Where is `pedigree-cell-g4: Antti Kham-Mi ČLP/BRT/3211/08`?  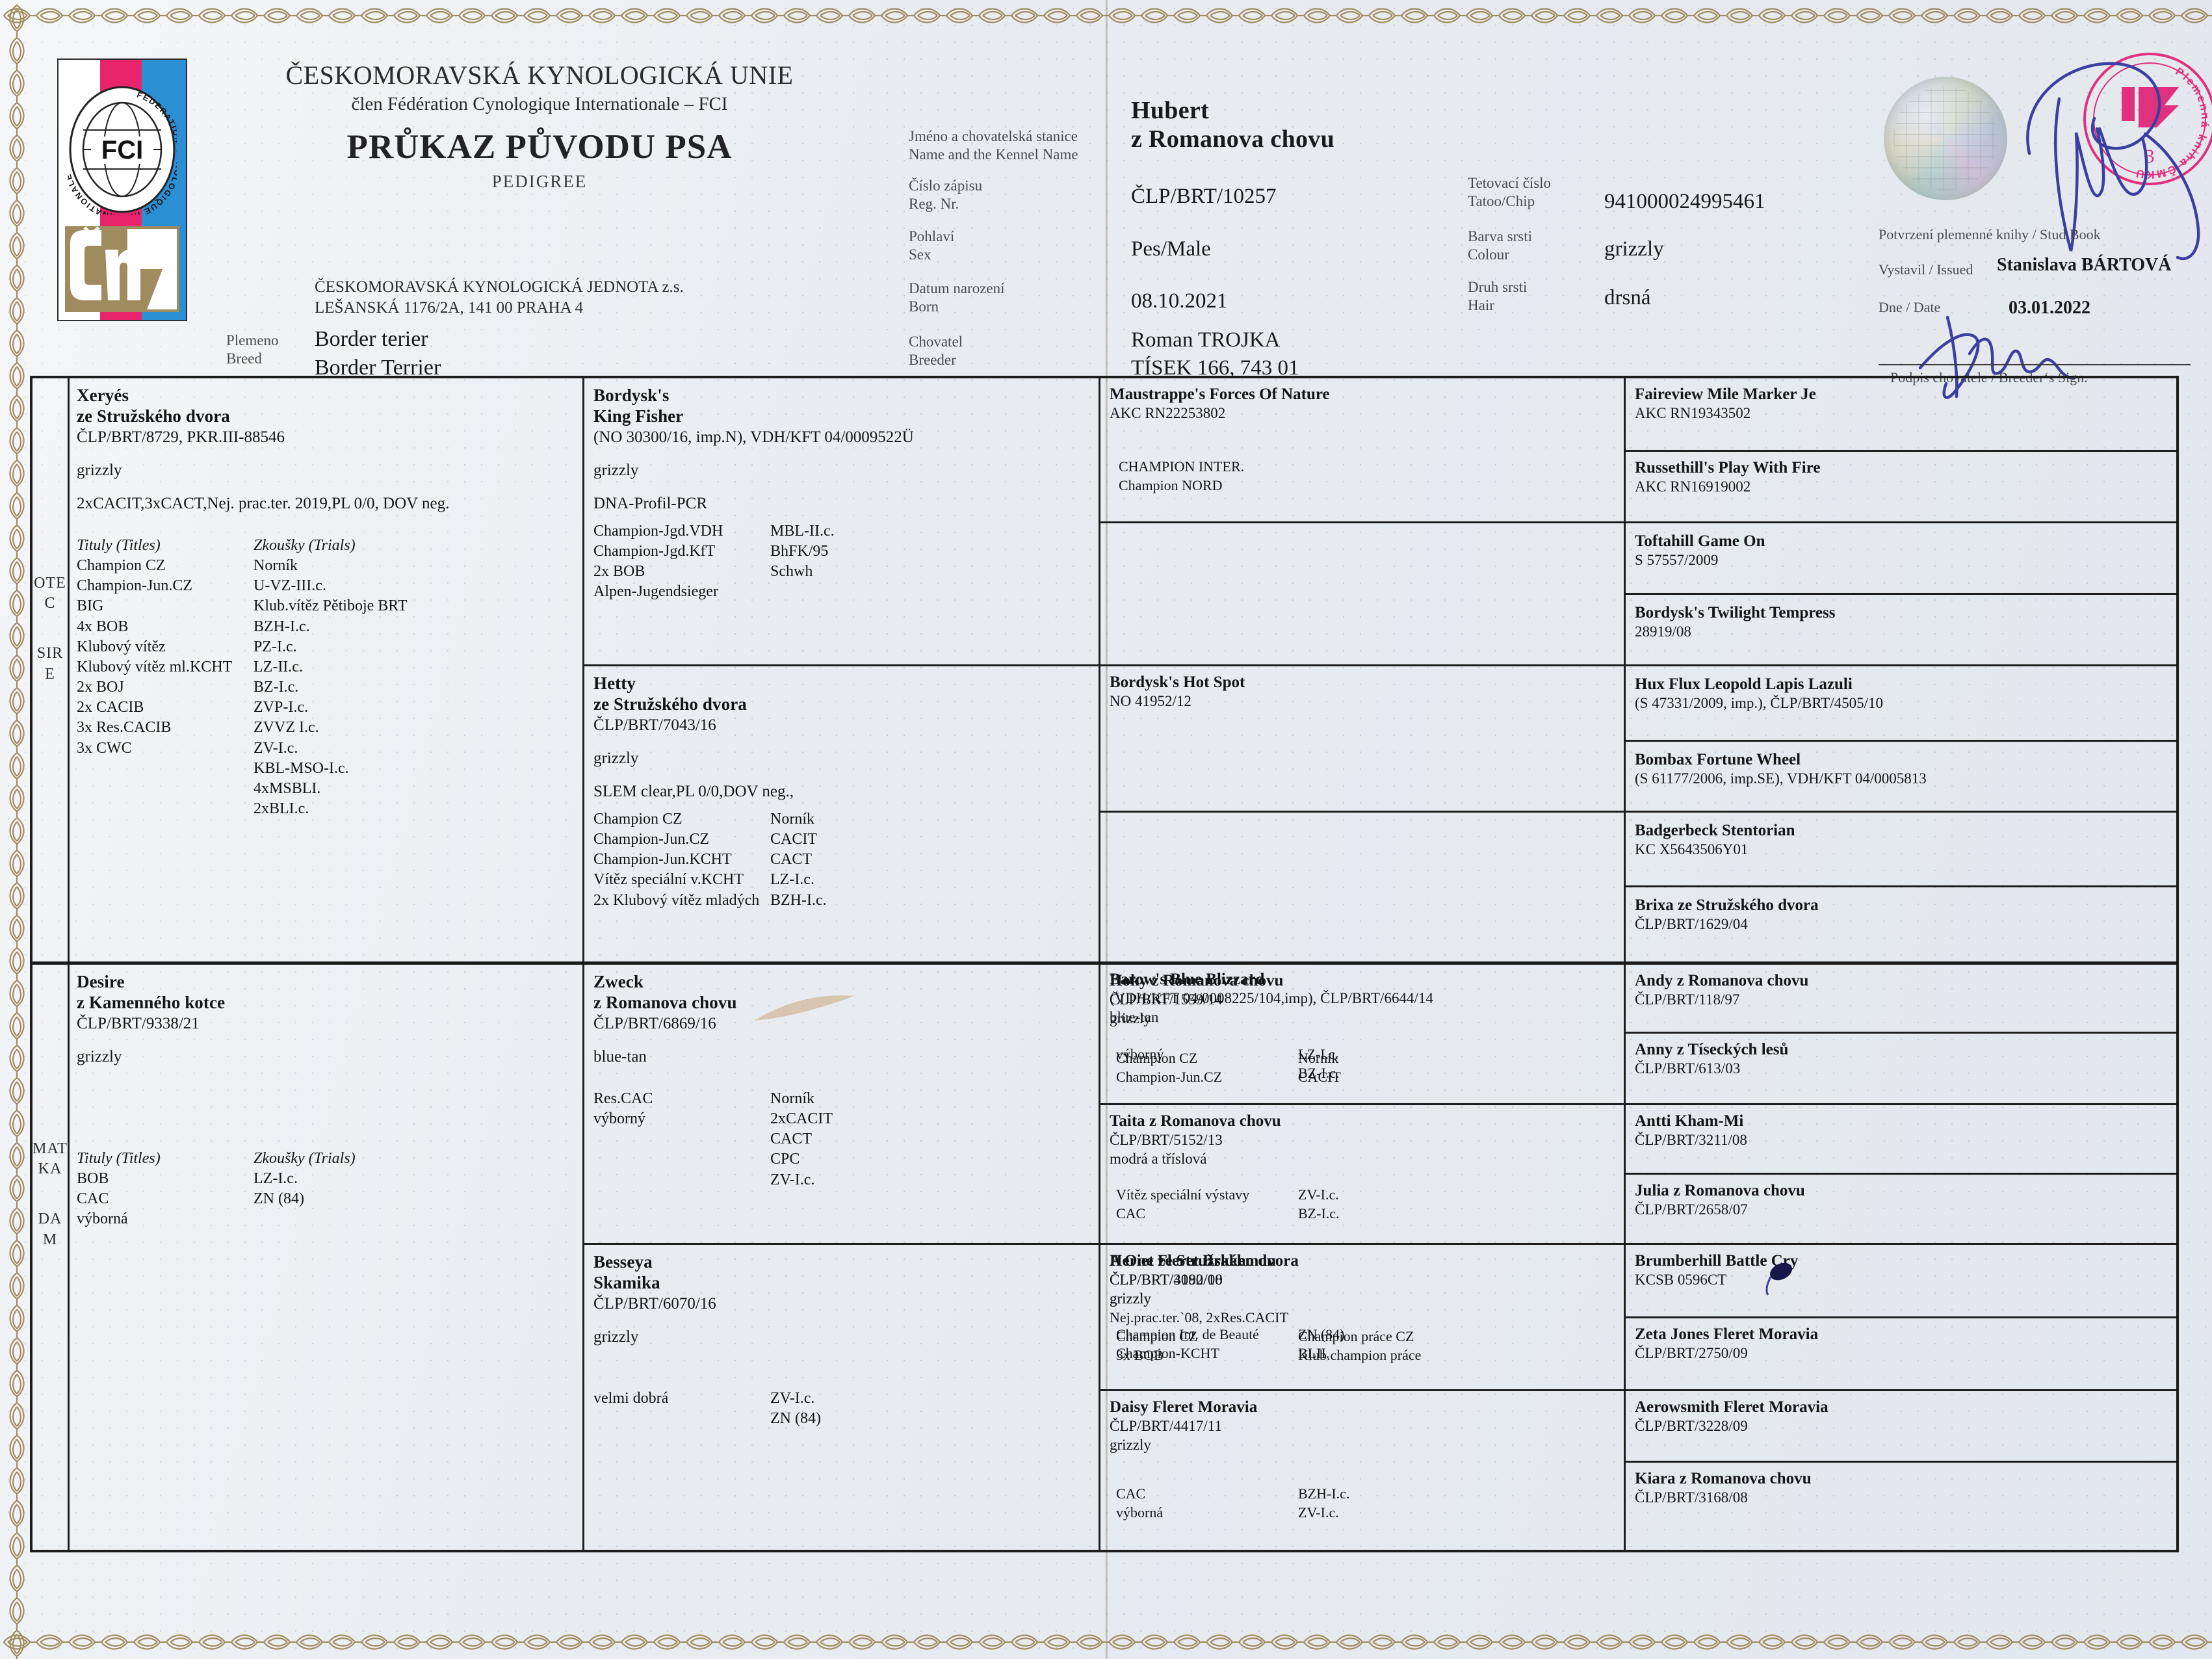 pedigree-cell-g4: Antti Kham-Mi ČLP/BRT/3211/08 is located at coordinates (1691, 1130).